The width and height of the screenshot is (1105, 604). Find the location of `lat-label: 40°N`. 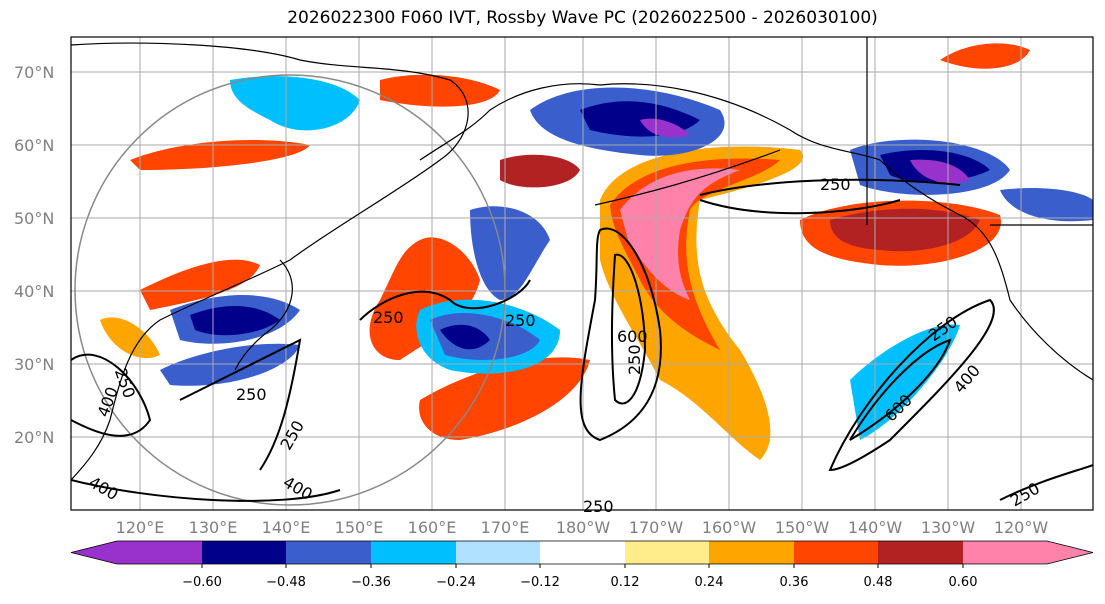

lat-label: 40°N is located at coordinates (34, 291).